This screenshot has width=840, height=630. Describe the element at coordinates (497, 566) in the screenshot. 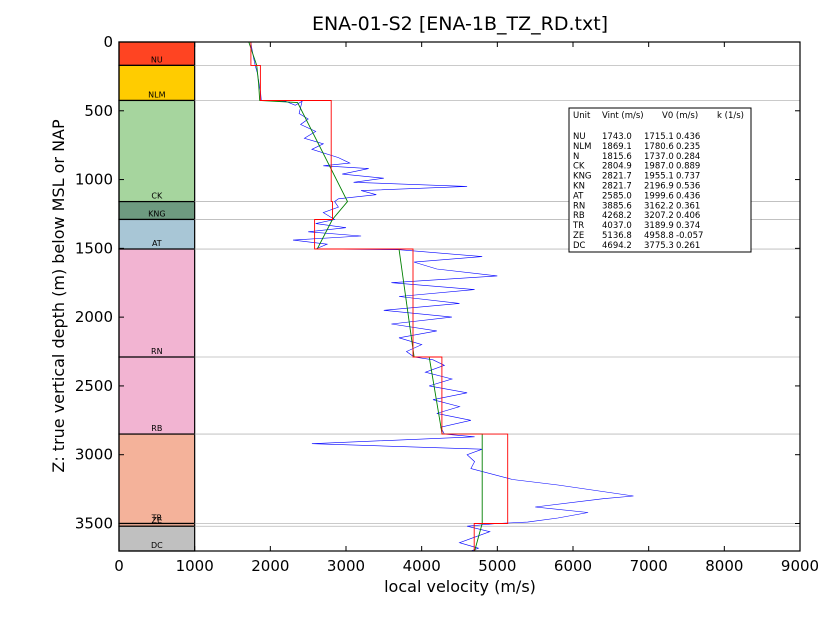

I see `x-tick-label: 5000` at that location.